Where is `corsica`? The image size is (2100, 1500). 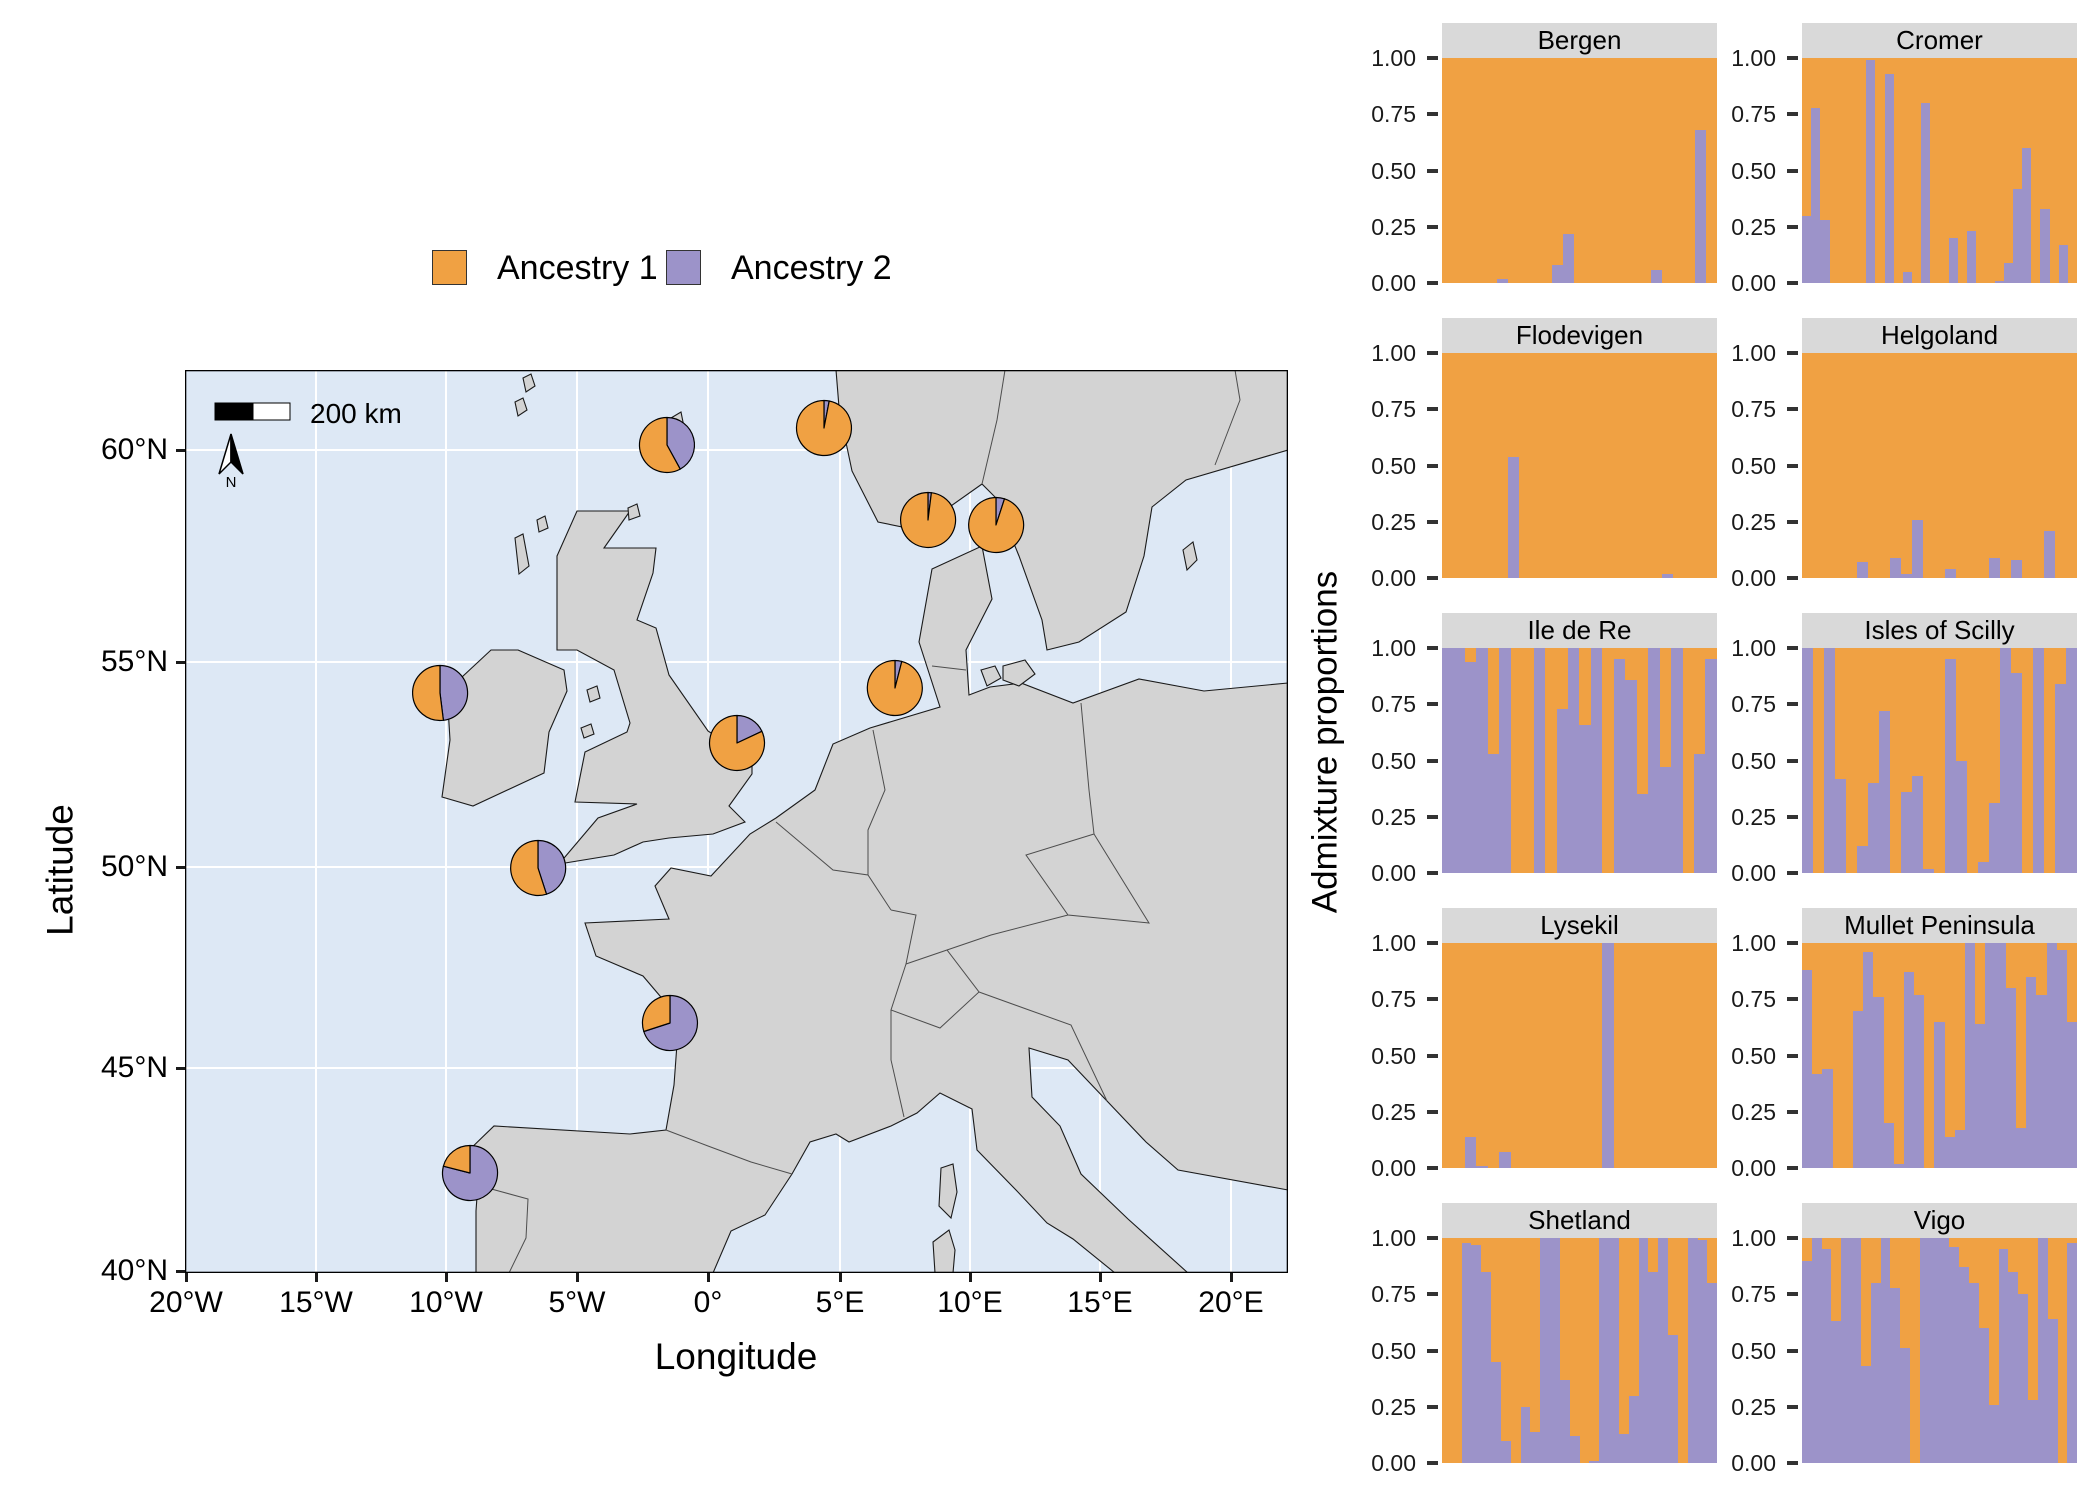
corsica is located at coordinates (948, 1191).